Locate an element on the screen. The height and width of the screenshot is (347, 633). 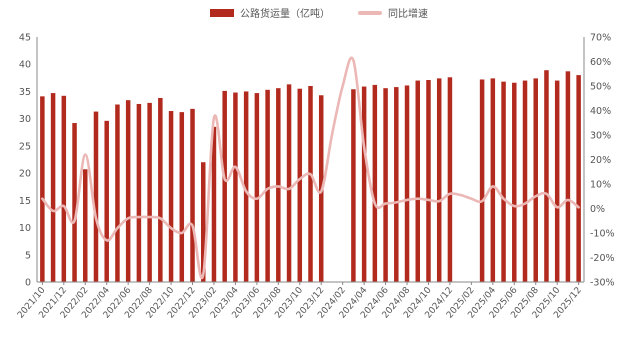
y-tick-label: 0 is located at coordinates (28, 283).